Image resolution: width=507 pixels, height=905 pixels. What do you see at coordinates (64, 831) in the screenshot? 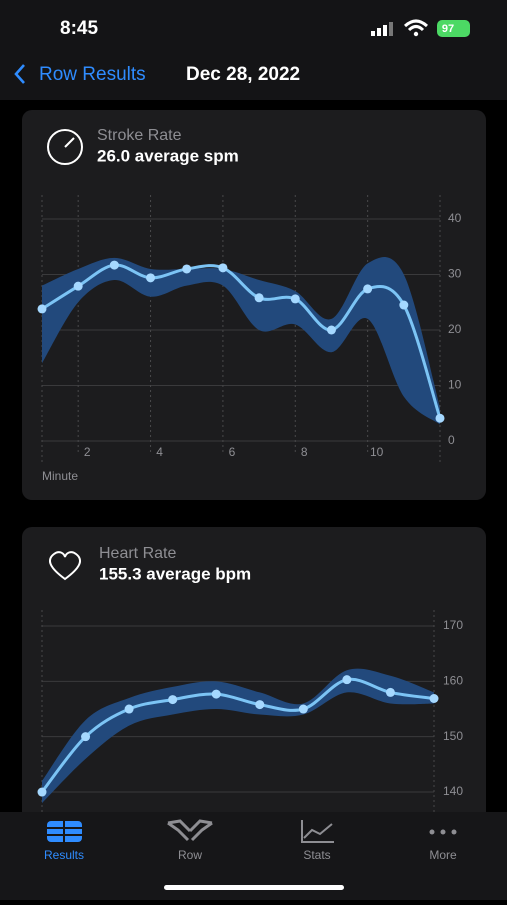
I see `results-icon-lines` at bounding box center [64, 831].